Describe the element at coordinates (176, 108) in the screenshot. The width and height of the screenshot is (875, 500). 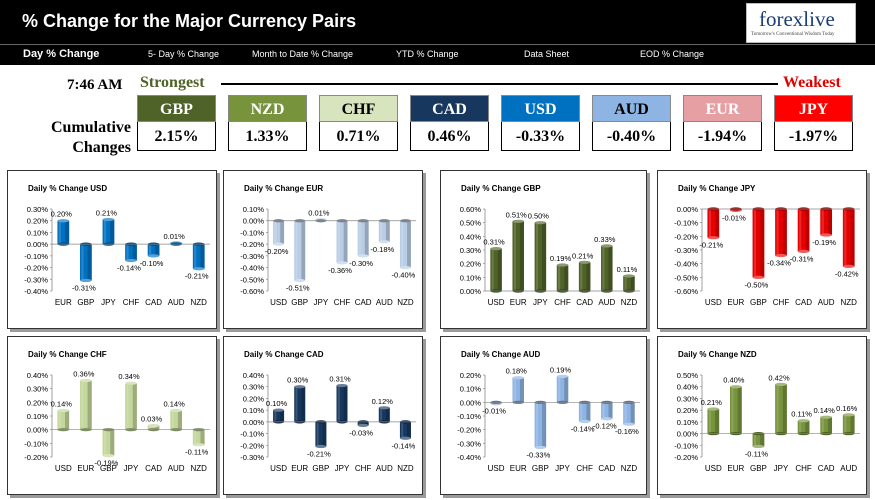
I see `currency-code: GBP` at that location.